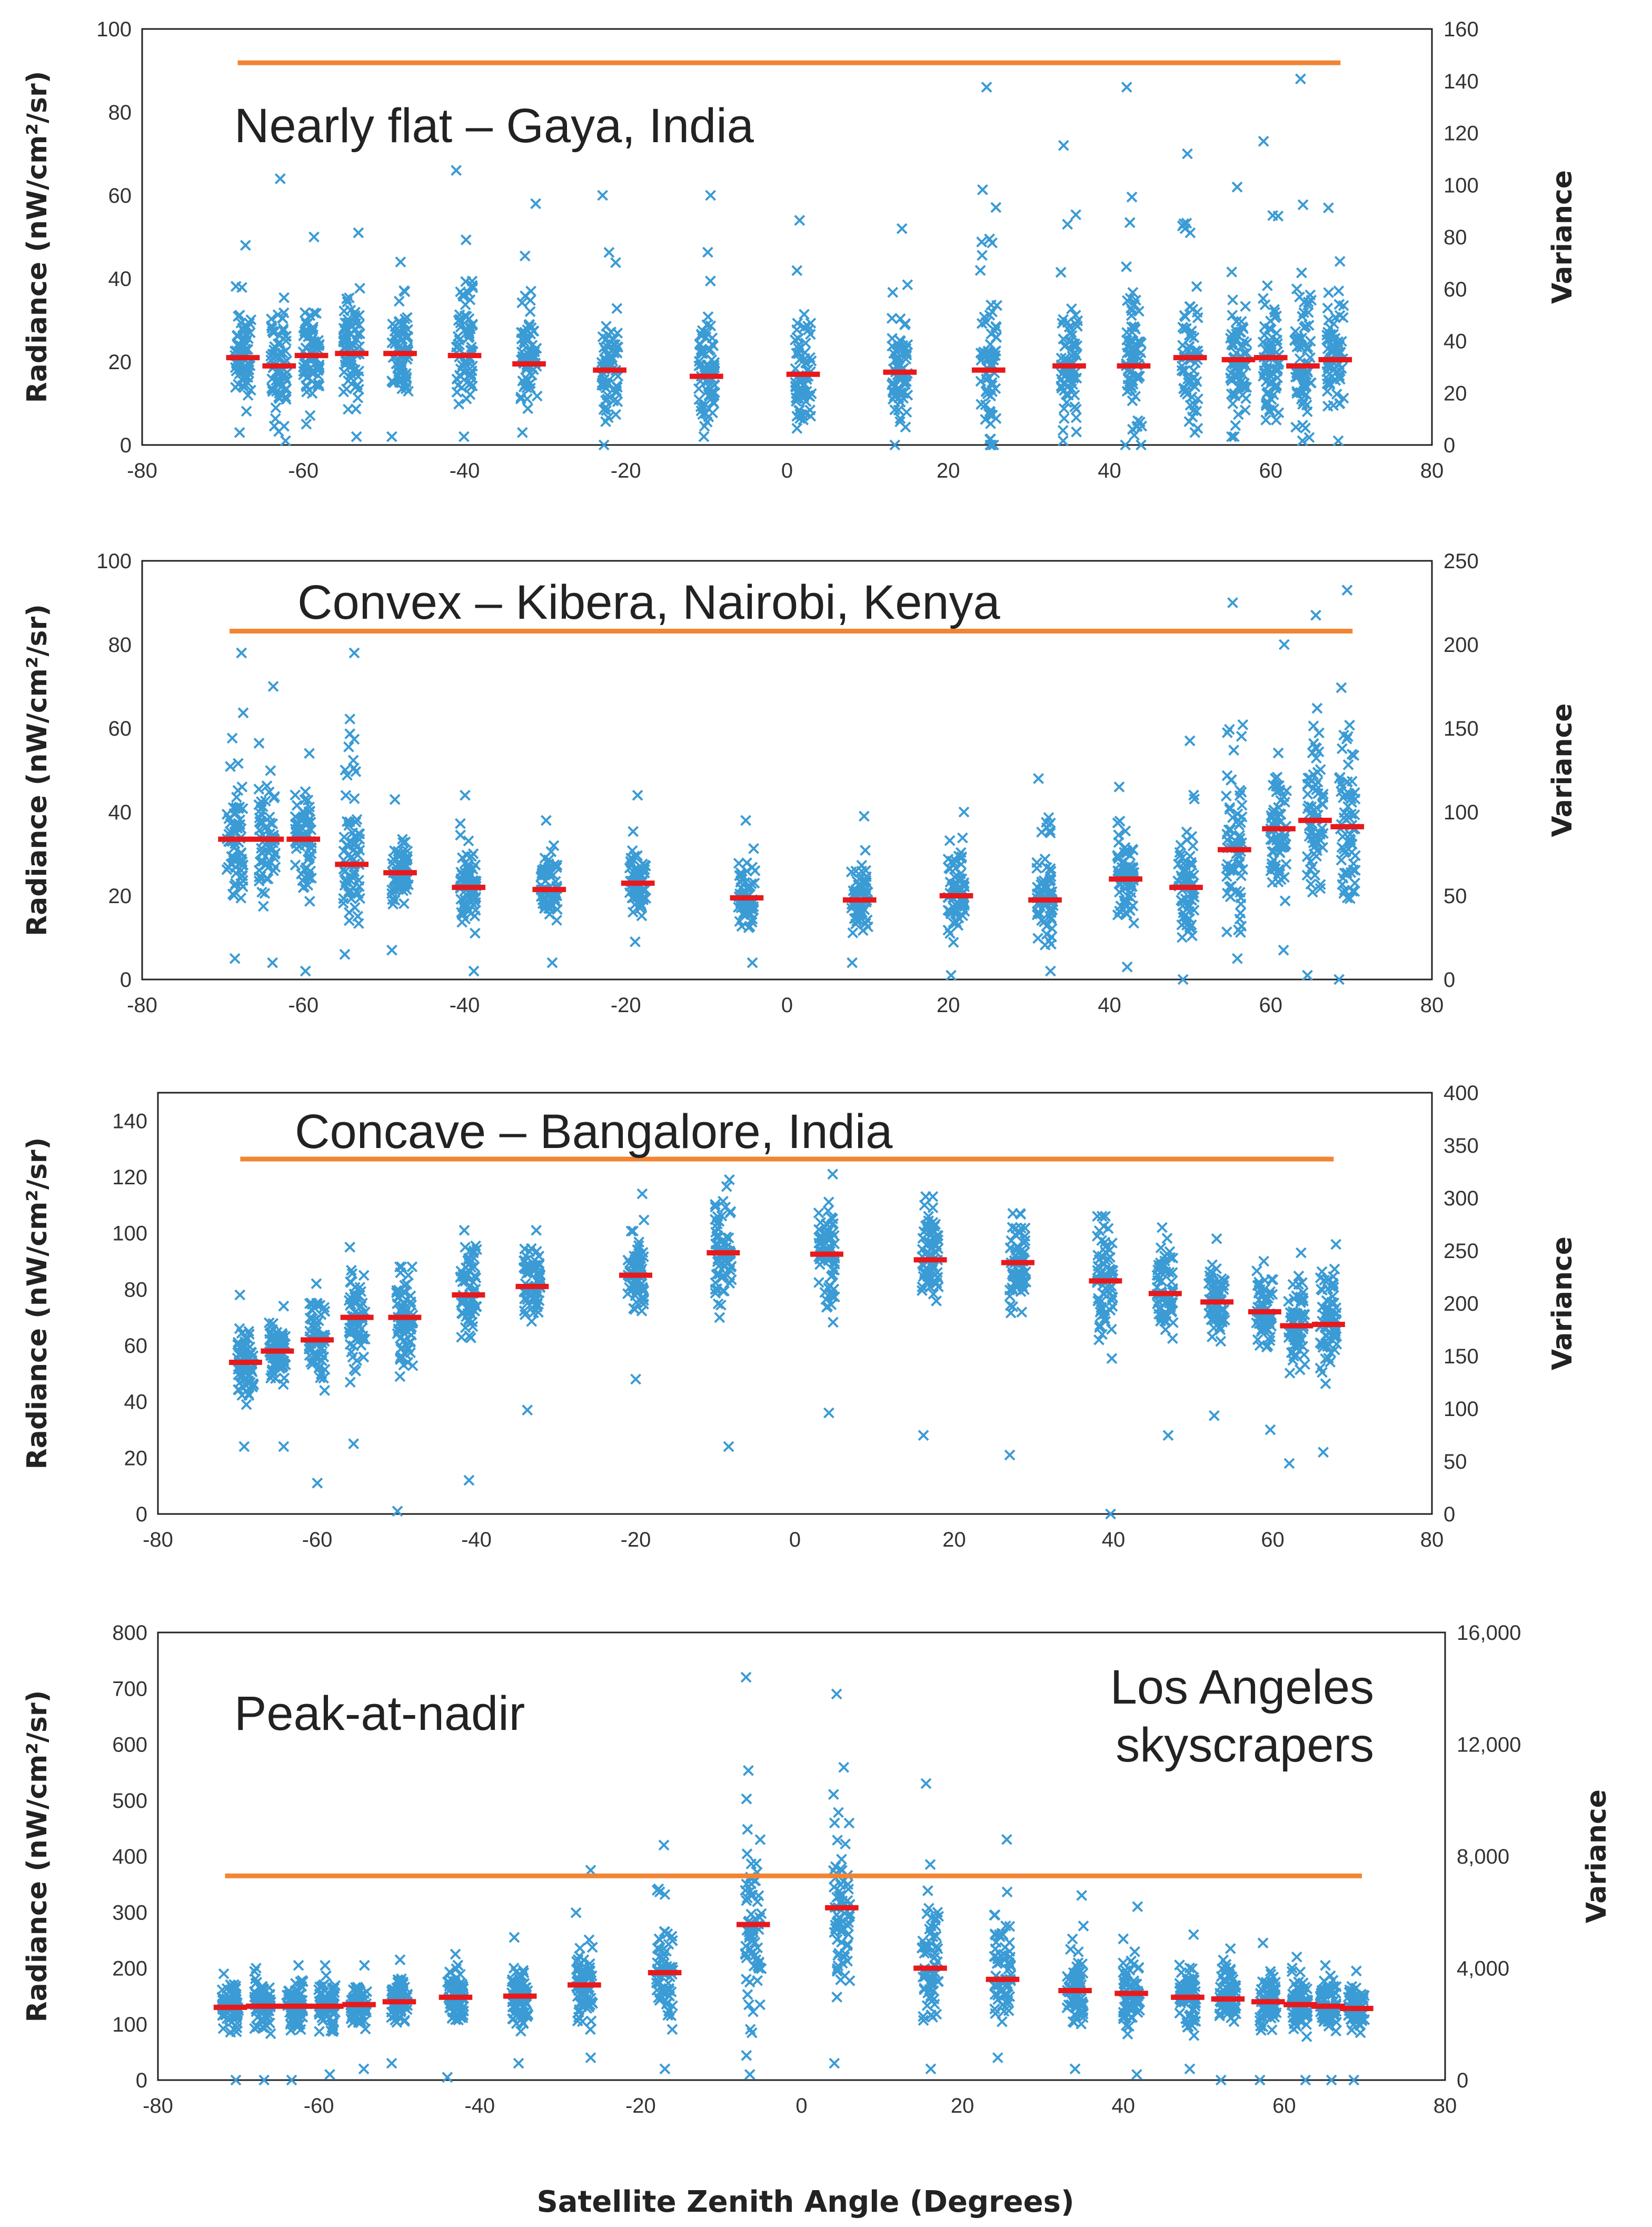 The image size is (1652, 2227). What do you see at coordinates (129, 1746) in the screenshot?
I see `y-tick-label: 600` at bounding box center [129, 1746].